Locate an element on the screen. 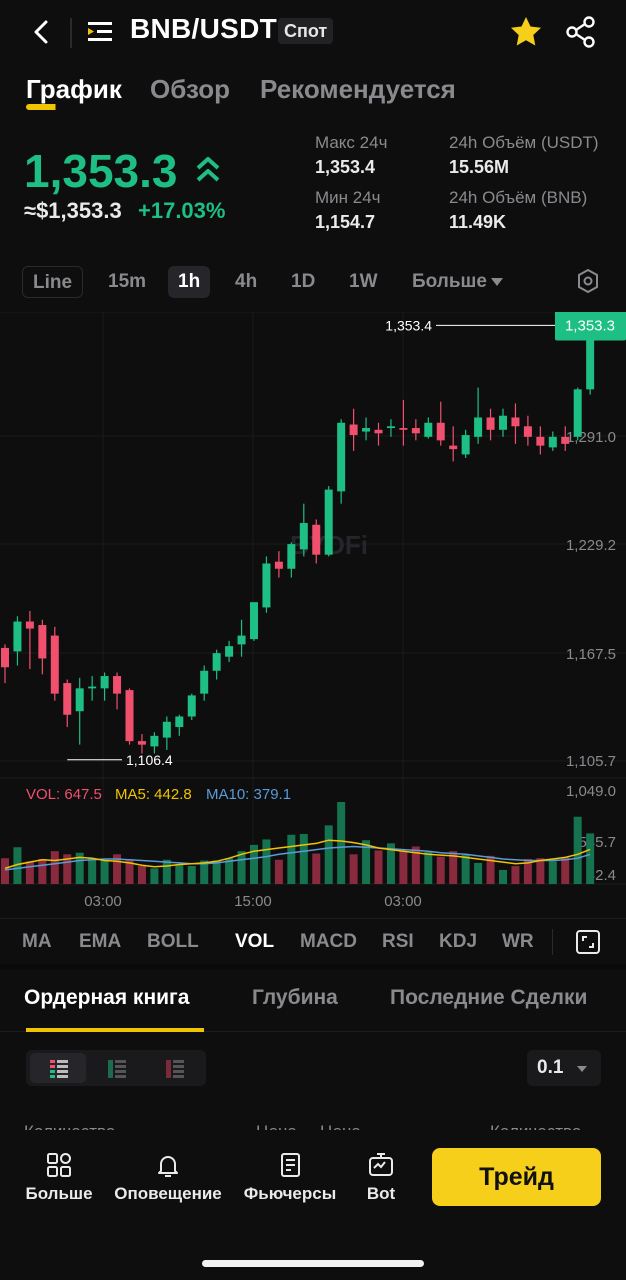  orderbook-view-modes is located at coordinates (116, 1068).